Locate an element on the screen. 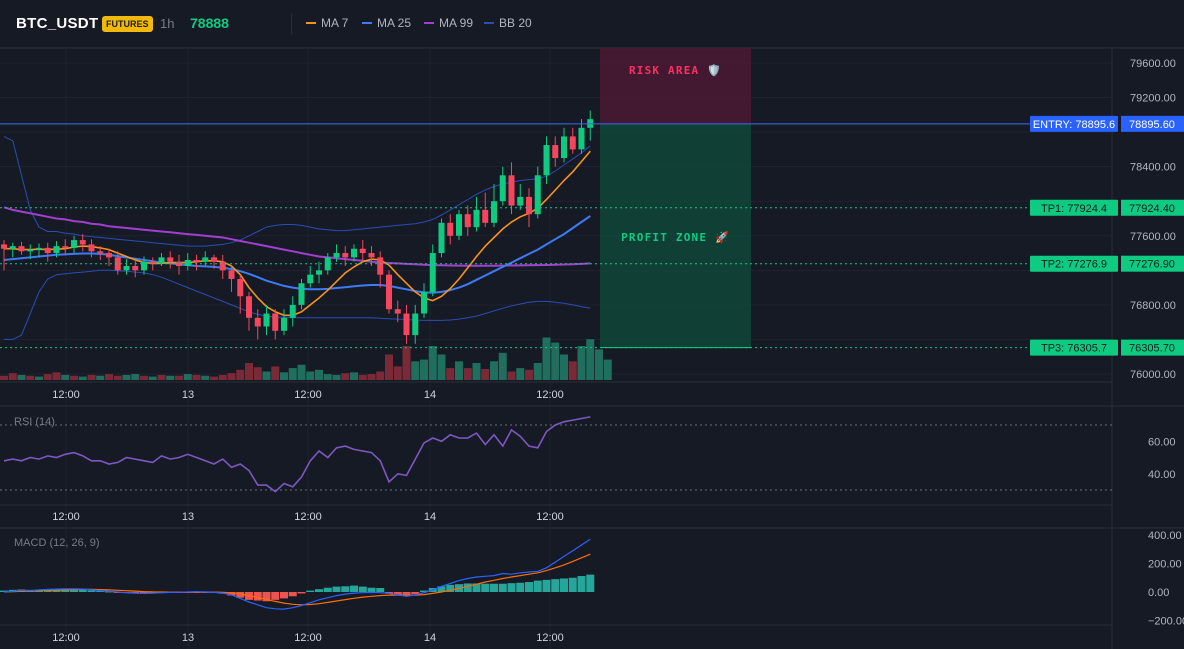  entry-value-box is located at coordinates (1152, 123).